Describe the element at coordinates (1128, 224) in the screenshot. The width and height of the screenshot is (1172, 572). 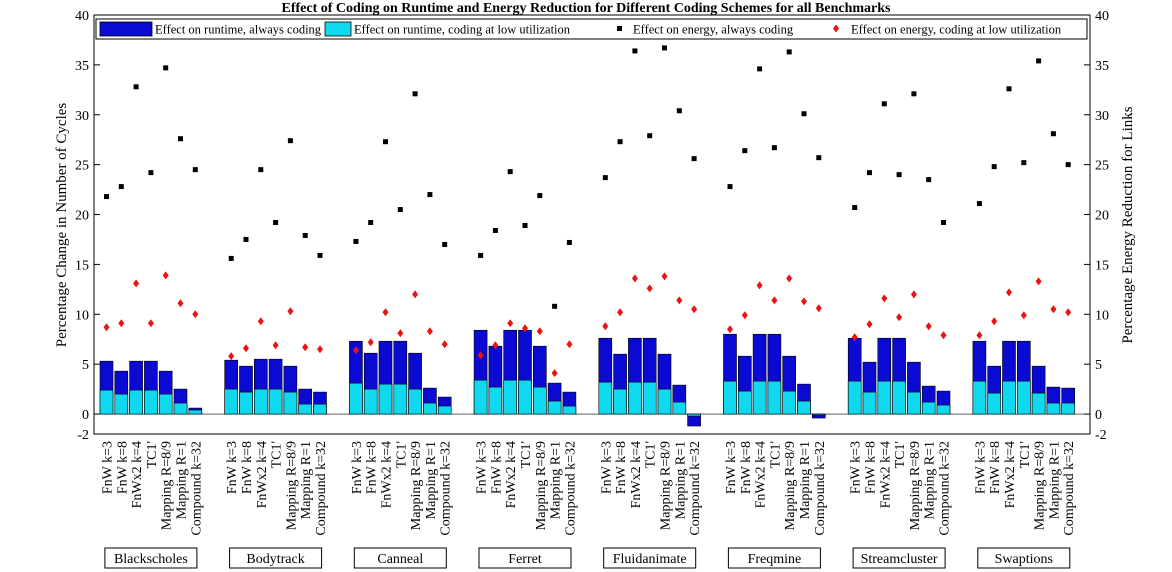
I see `y-axis-label-right: Percentage Energy Reduction for Links` at that location.